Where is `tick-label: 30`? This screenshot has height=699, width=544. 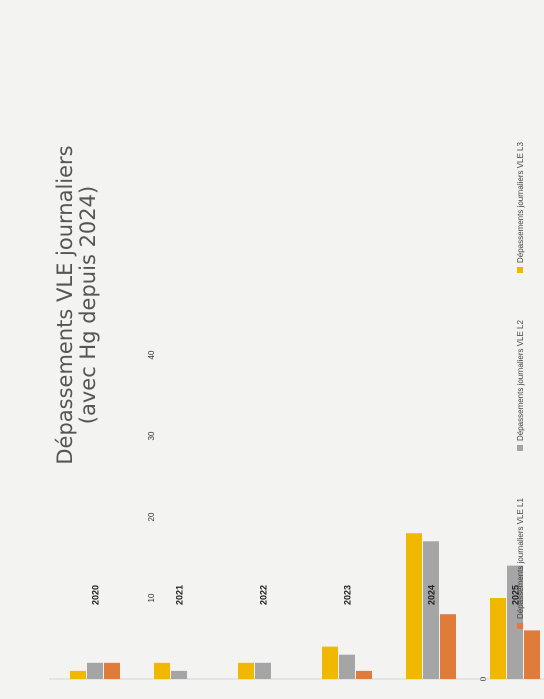
tick-label: 30 is located at coordinates (151, 435).